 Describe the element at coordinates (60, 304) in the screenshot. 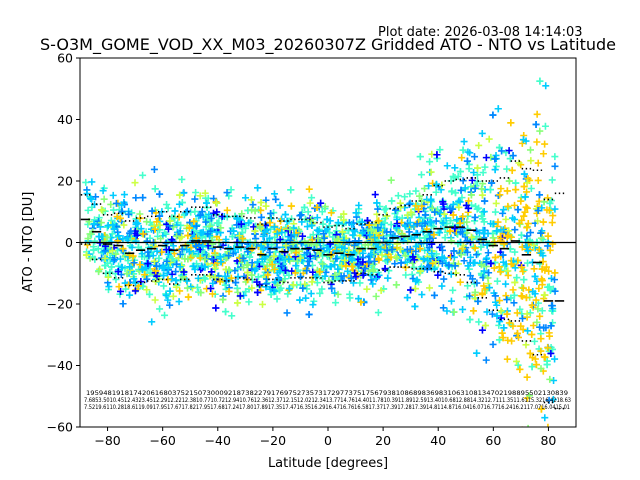

I see `y-tick-label: −20` at that location.